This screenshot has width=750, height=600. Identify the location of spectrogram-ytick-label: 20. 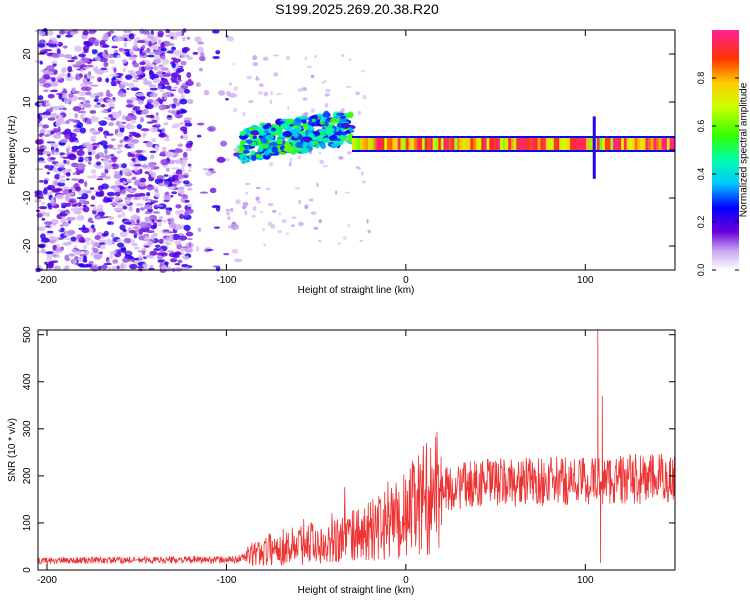
(27, 54).